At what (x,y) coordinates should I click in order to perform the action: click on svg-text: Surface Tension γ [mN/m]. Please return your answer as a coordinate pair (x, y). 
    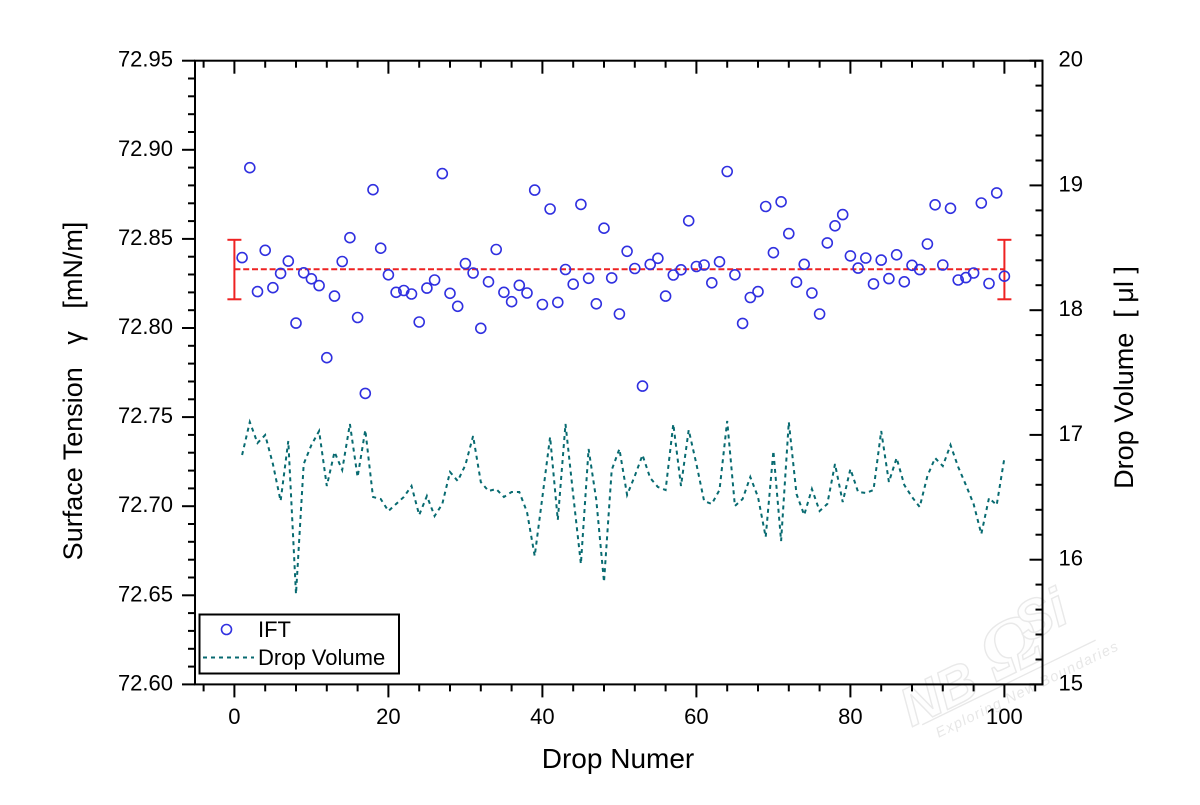
    Looking at the image, I should click on (73, 391).